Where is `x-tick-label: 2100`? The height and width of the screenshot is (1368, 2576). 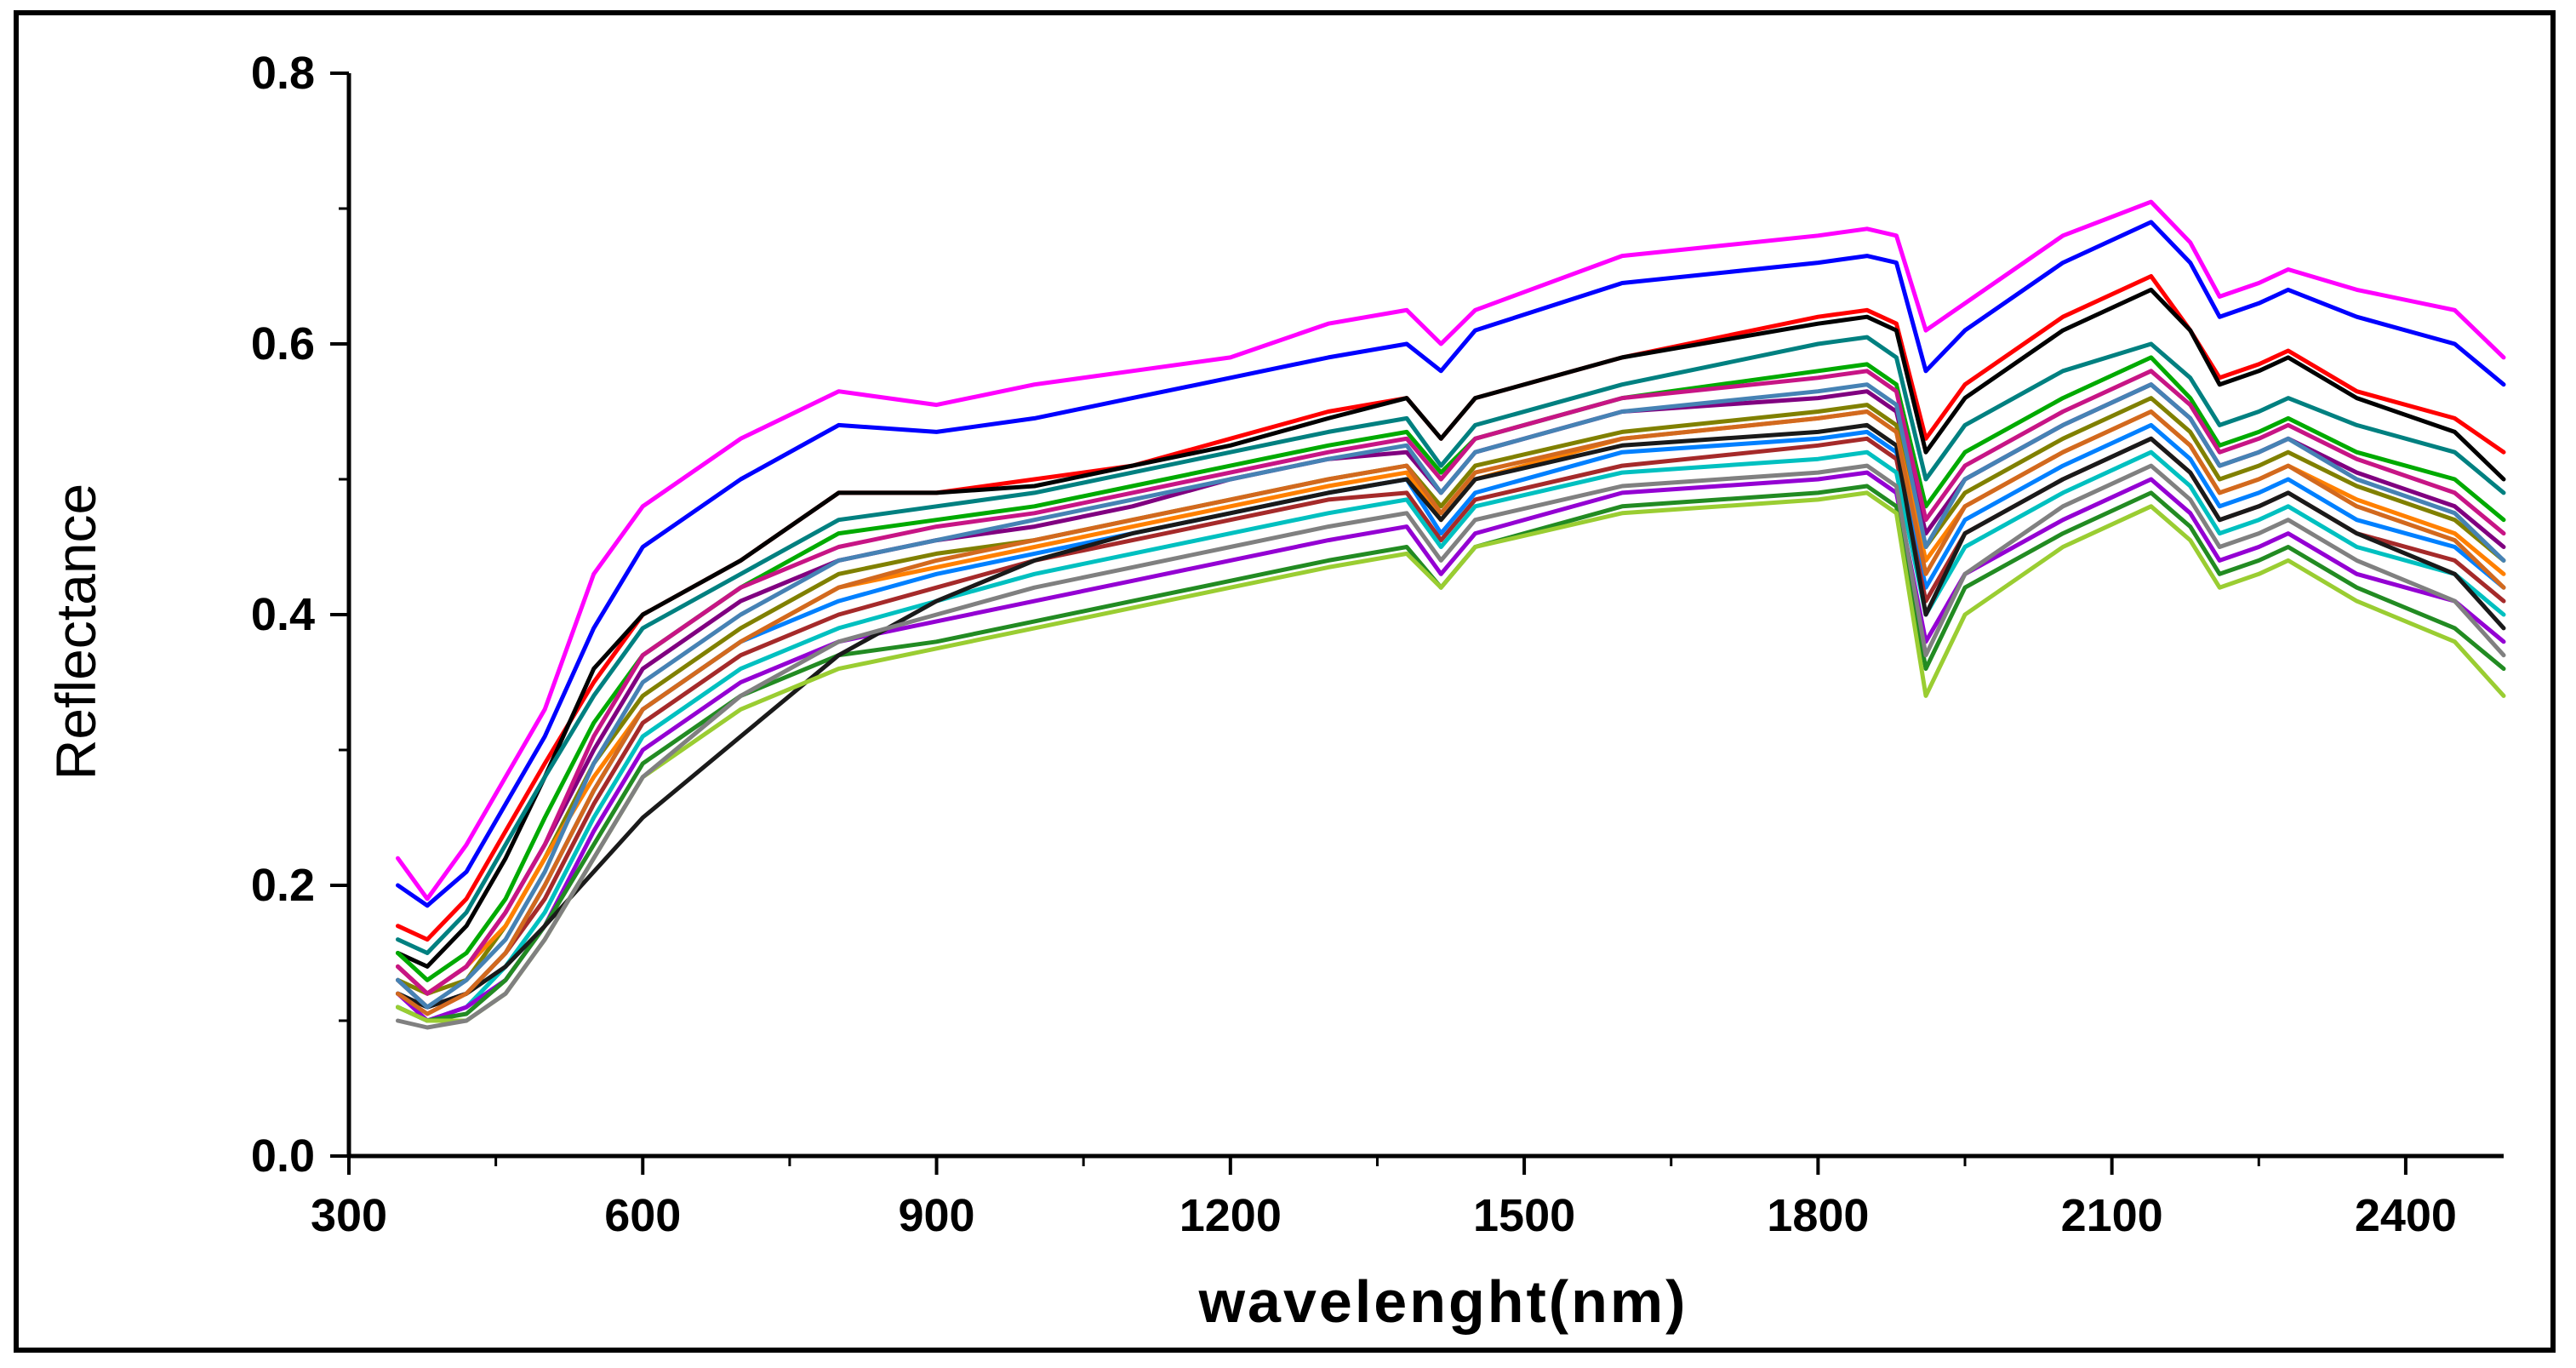
x-tick-label: 2100 is located at coordinates (2112, 1215).